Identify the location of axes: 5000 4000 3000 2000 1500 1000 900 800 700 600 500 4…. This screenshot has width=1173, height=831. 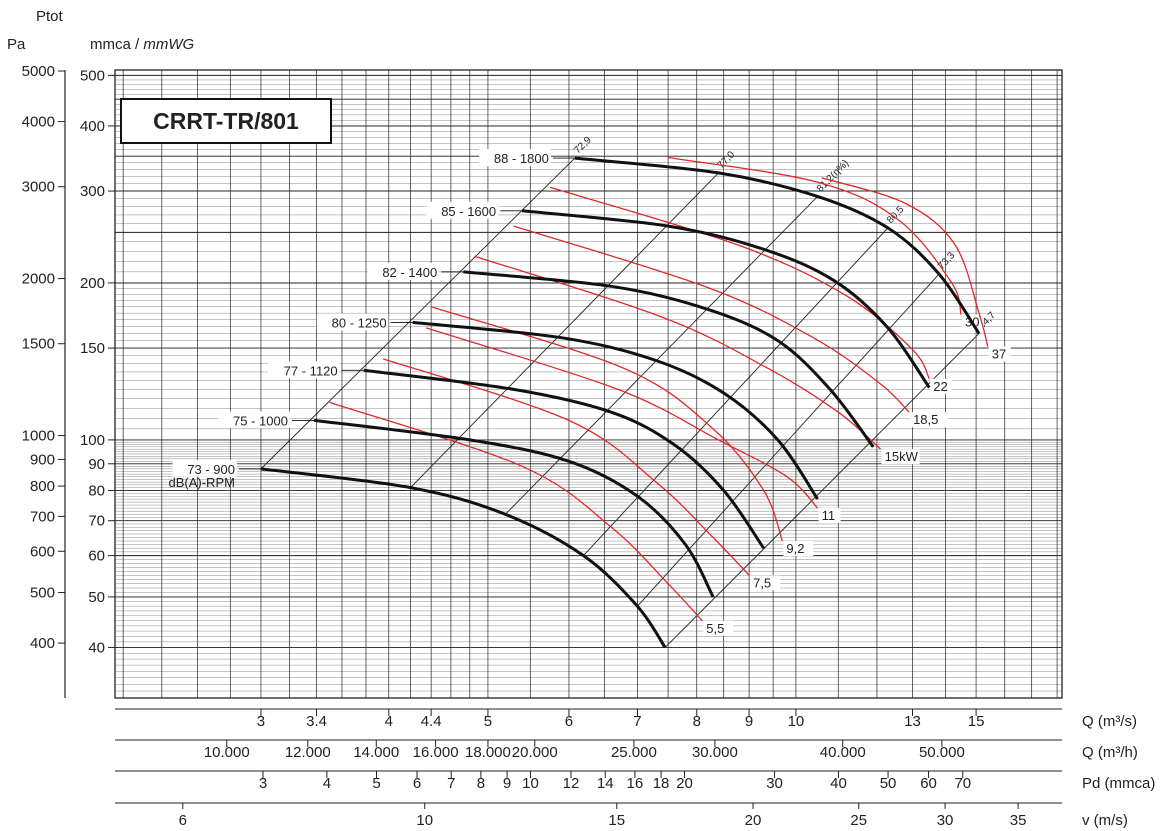
(68, 380).